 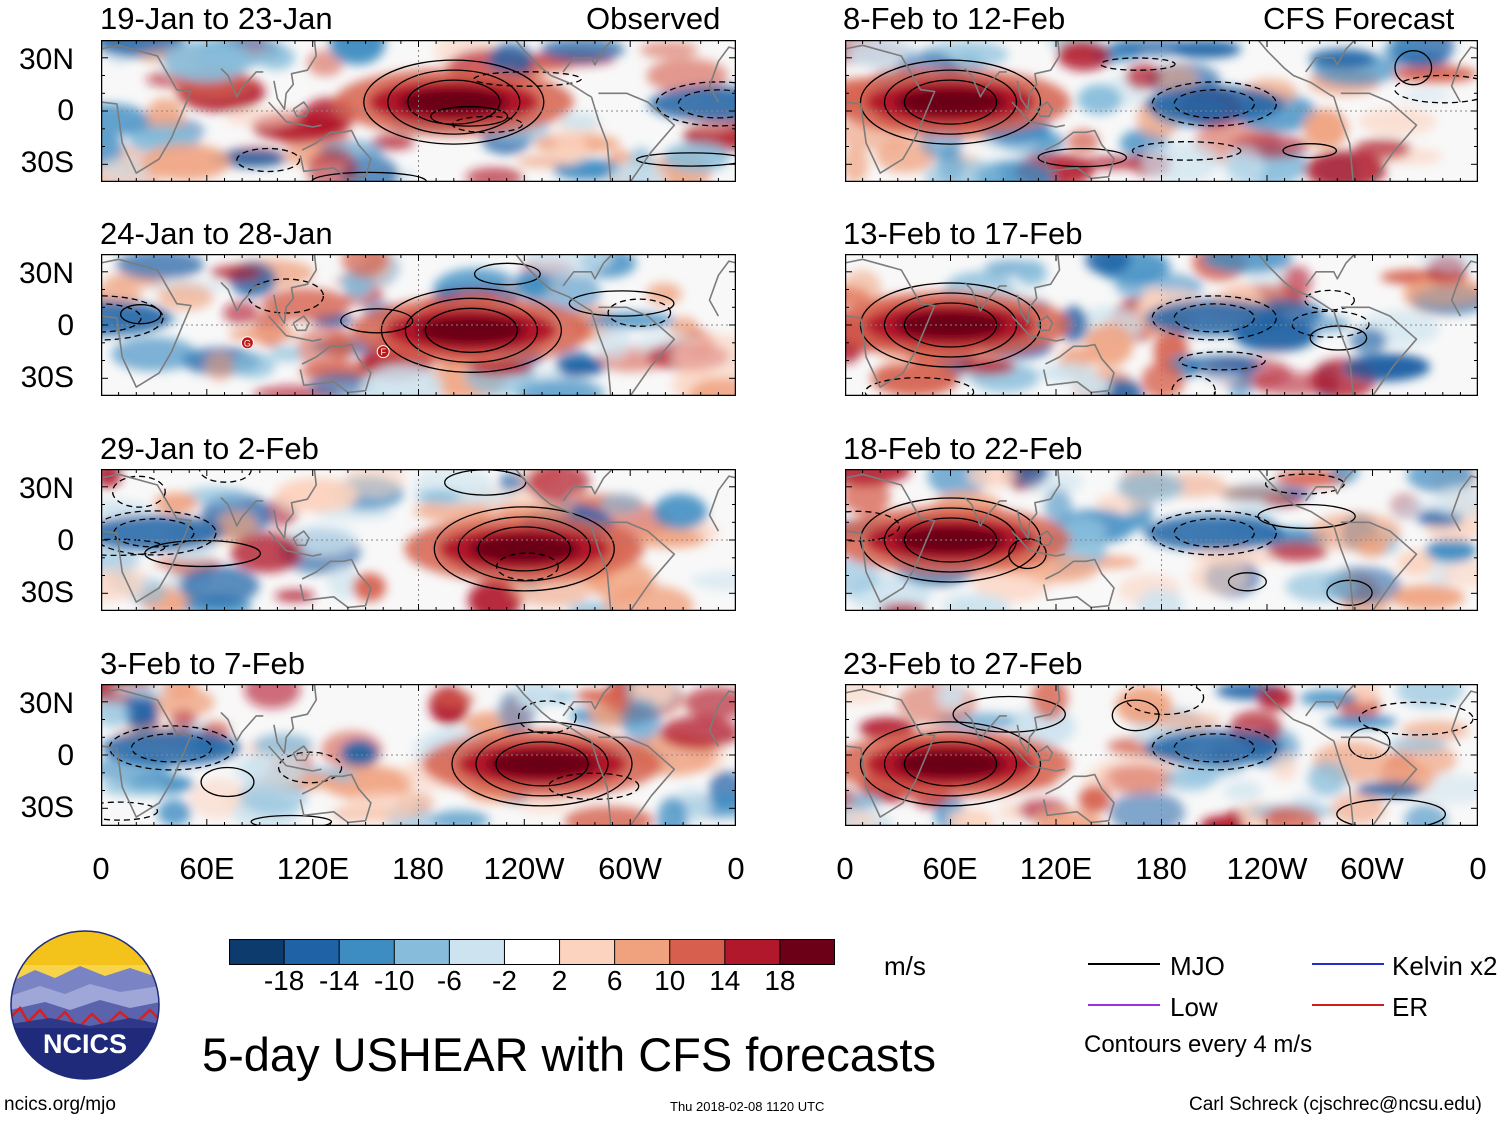 What do you see at coordinates (47, 162) in the screenshot?
I see `ytick-30s-1: 30S` at bounding box center [47, 162].